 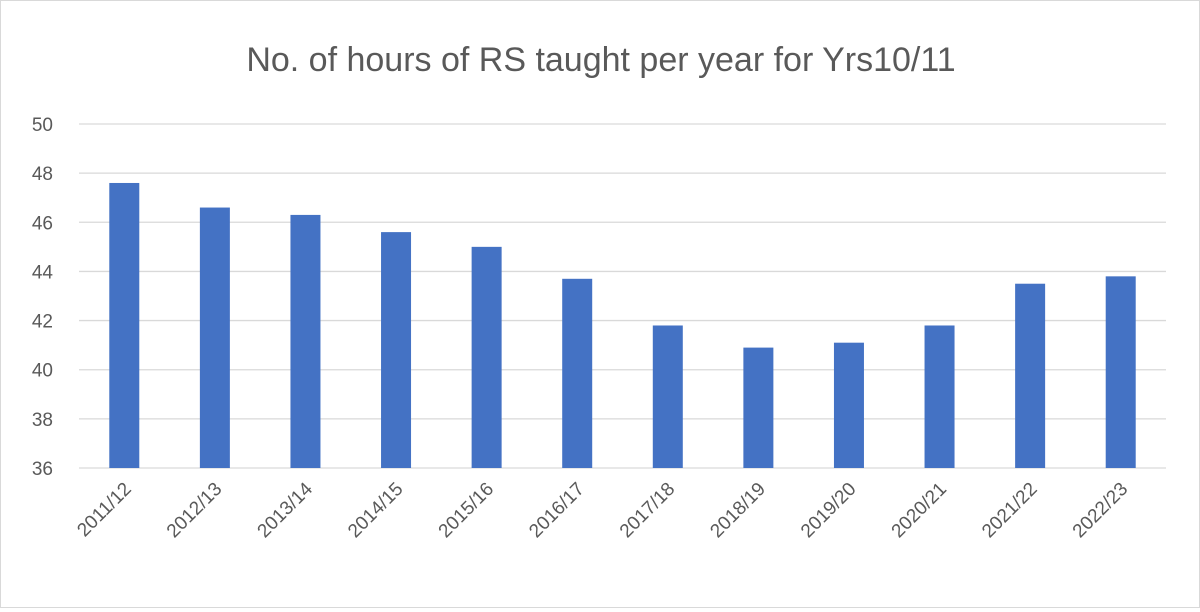 What do you see at coordinates (1009, 510) in the screenshot?
I see `x-tick-label: 2021/22` at bounding box center [1009, 510].